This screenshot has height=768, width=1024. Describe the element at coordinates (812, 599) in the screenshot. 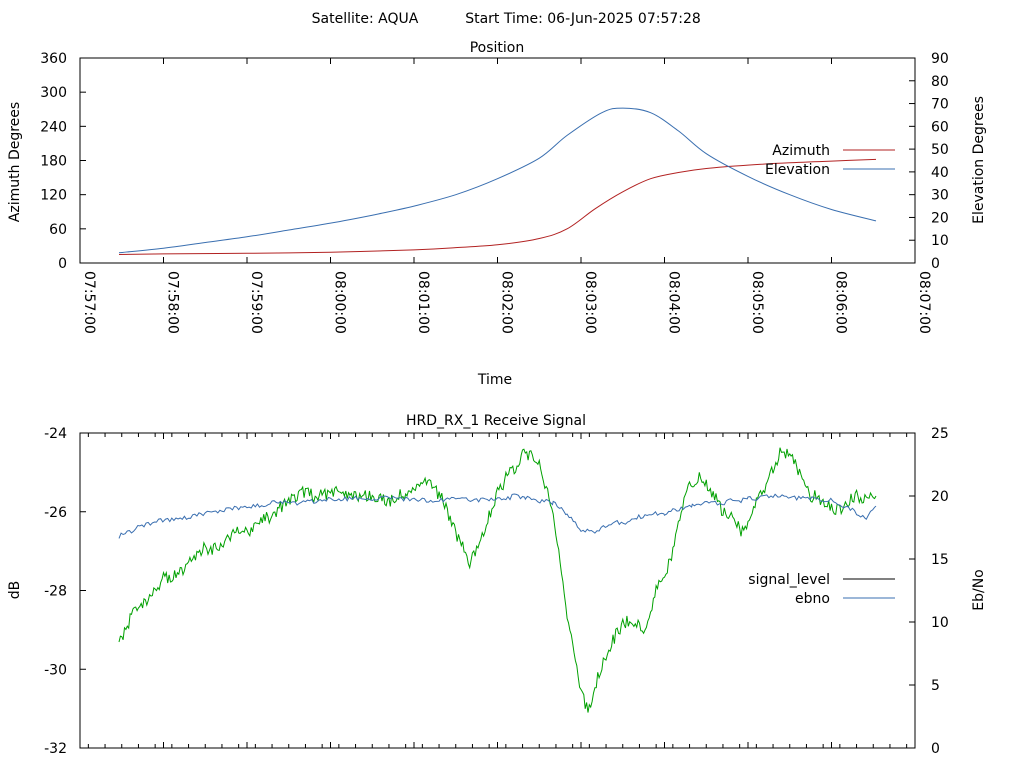

I see `legend-label: ebno` at that location.